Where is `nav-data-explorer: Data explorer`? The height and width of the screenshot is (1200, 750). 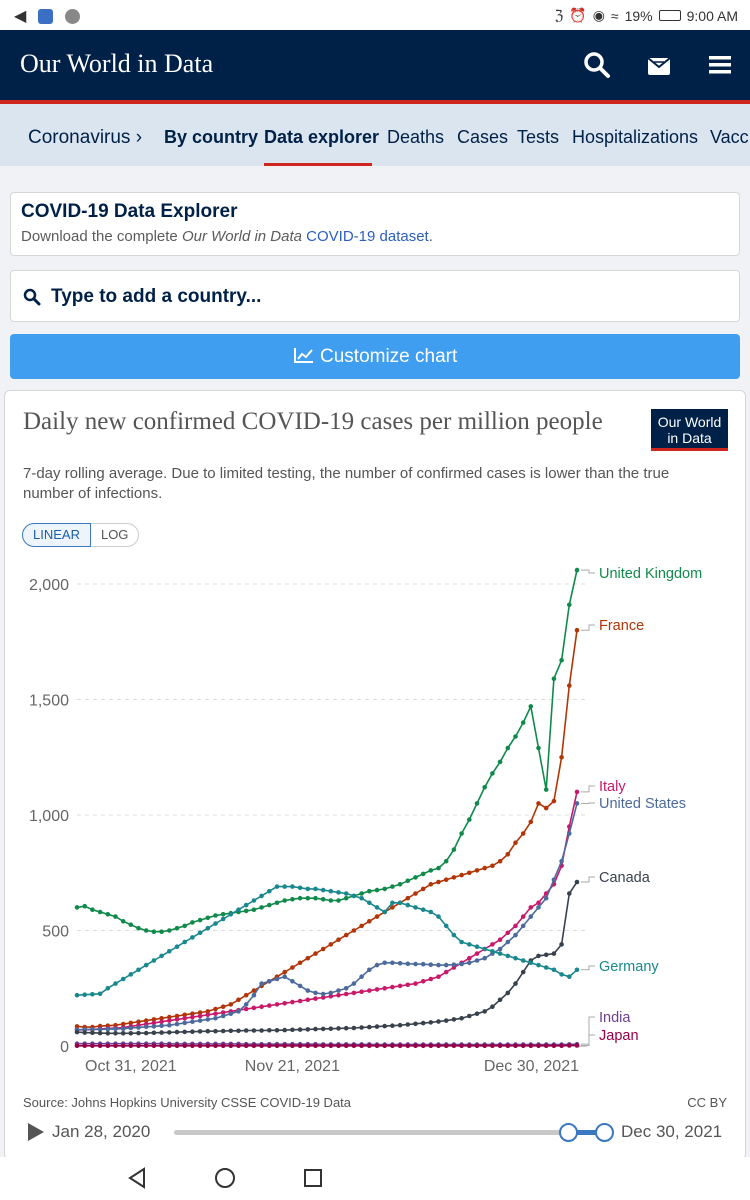 nav-data-explorer: Data explorer is located at coordinates (322, 137).